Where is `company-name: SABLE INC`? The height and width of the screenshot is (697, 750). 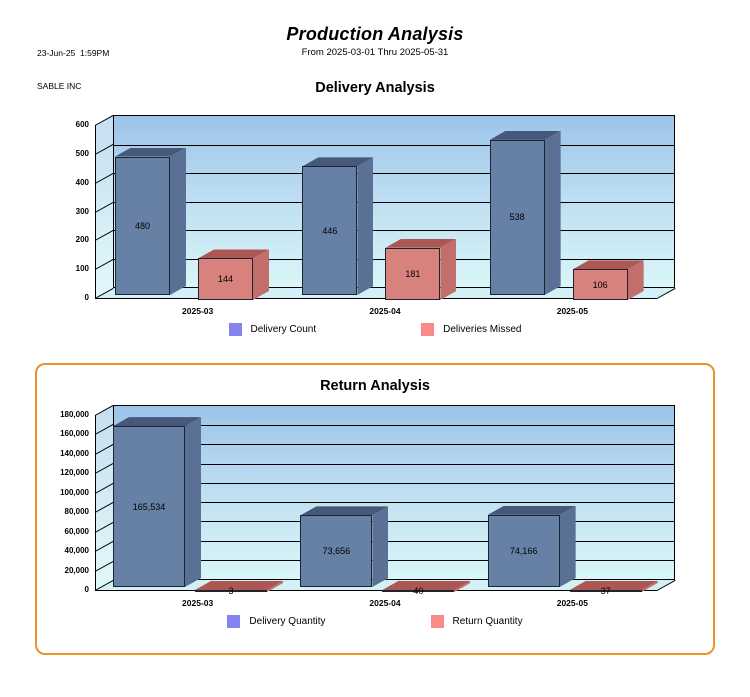
company-name: SABLE INC is located at coordinates (59, 86).